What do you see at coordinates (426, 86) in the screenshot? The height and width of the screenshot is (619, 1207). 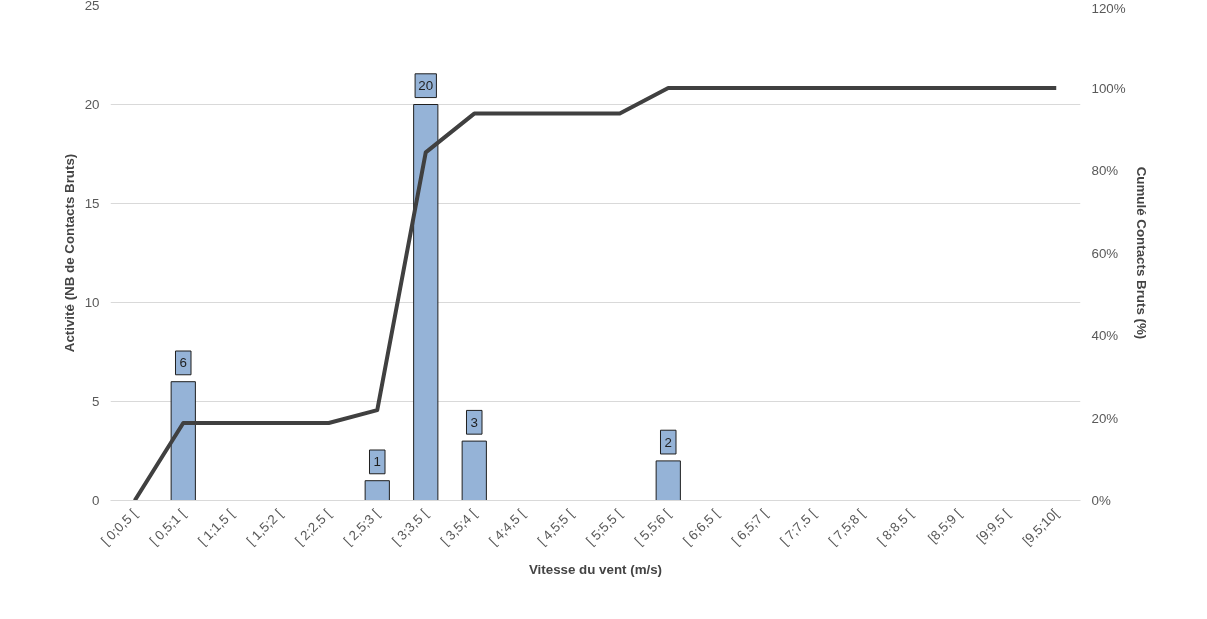 I see `data-label: 20` at bounding box center [426, 86].